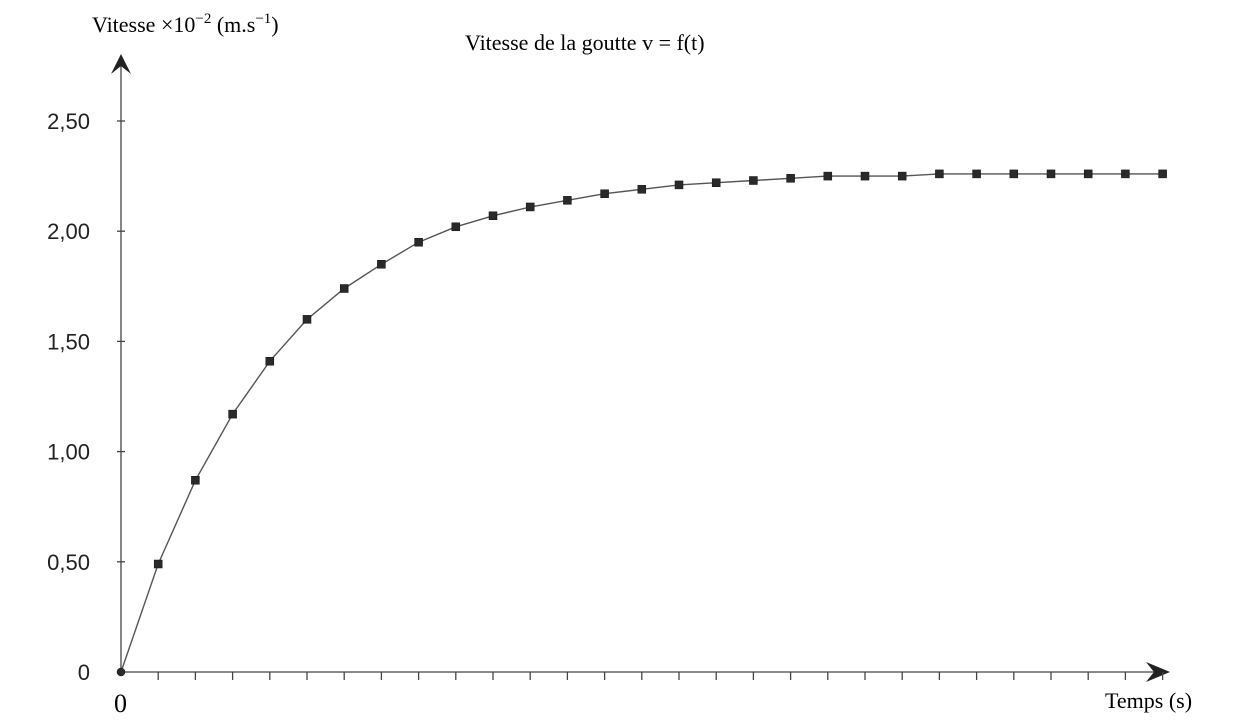 This screenshot has height=723, width=1240. What do you see at coordinates (660, 676) in the screenshot?
I see `x-ticks` at bounding box center [660, 676].